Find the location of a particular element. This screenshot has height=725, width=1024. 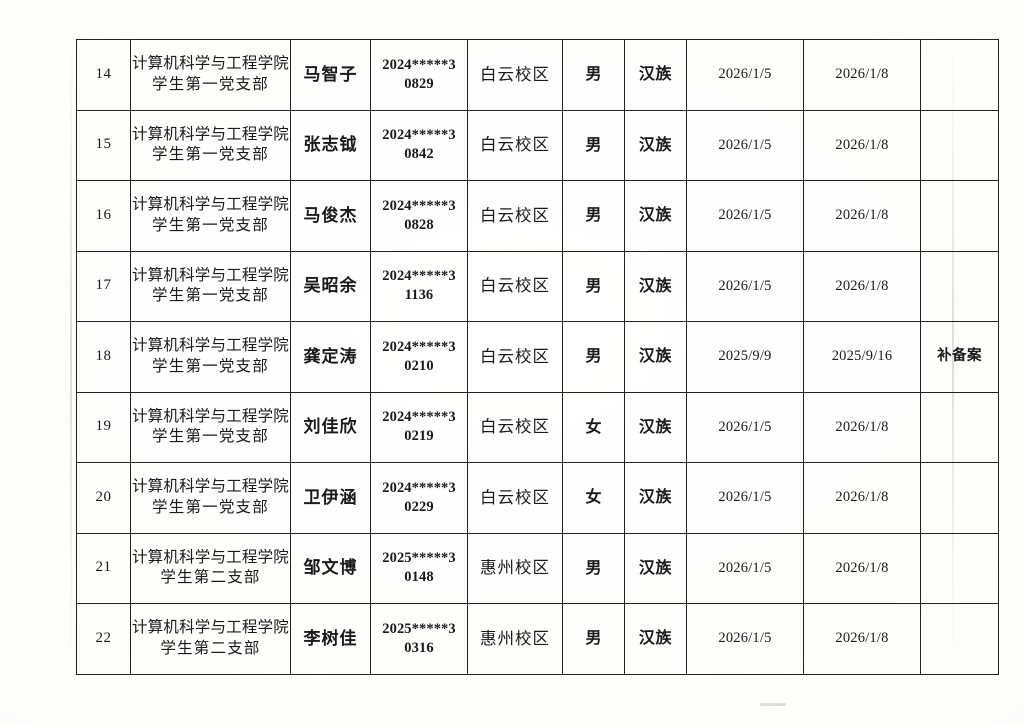

cell-id-number-line-2: 0829 is located at coordinates (419, 83).